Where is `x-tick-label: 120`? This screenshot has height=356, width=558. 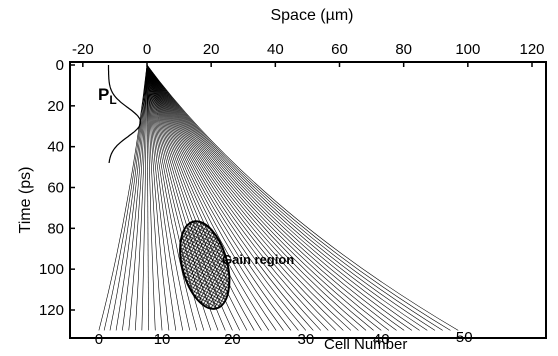 x-tick-label: 120 is located at coordinates (531, 49).